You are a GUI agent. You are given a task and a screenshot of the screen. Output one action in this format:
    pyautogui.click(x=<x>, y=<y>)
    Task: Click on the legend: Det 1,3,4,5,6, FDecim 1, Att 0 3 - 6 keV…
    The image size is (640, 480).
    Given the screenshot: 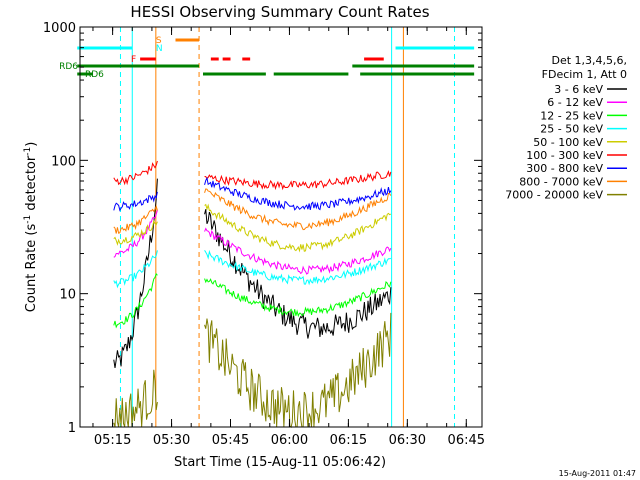 What is the action you would take?
    pyautogui.click(x=566, y=128)
    